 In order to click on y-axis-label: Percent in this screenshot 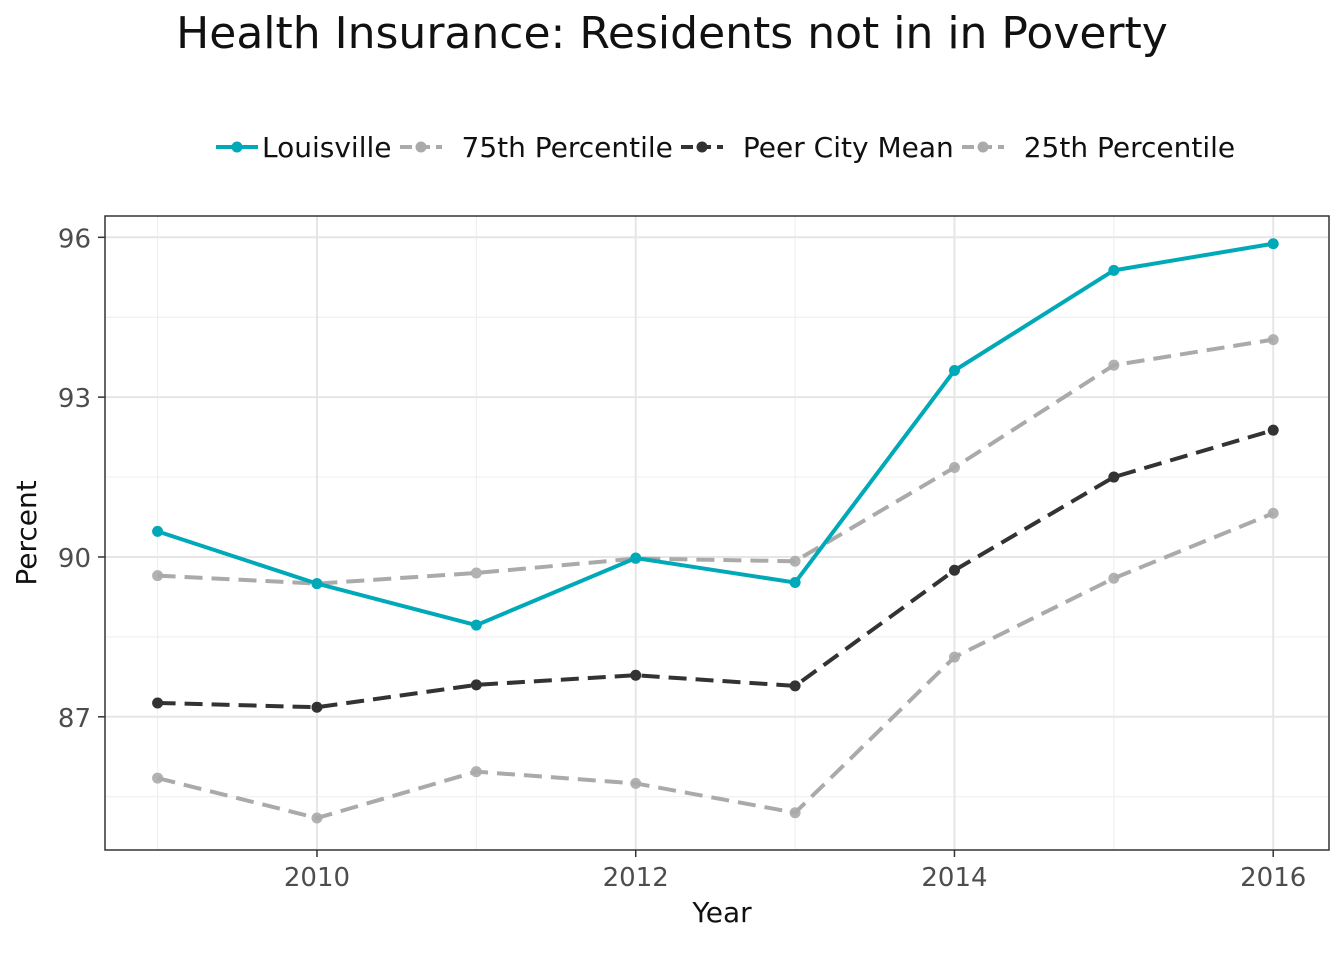, I will do `click(26, 532)`.